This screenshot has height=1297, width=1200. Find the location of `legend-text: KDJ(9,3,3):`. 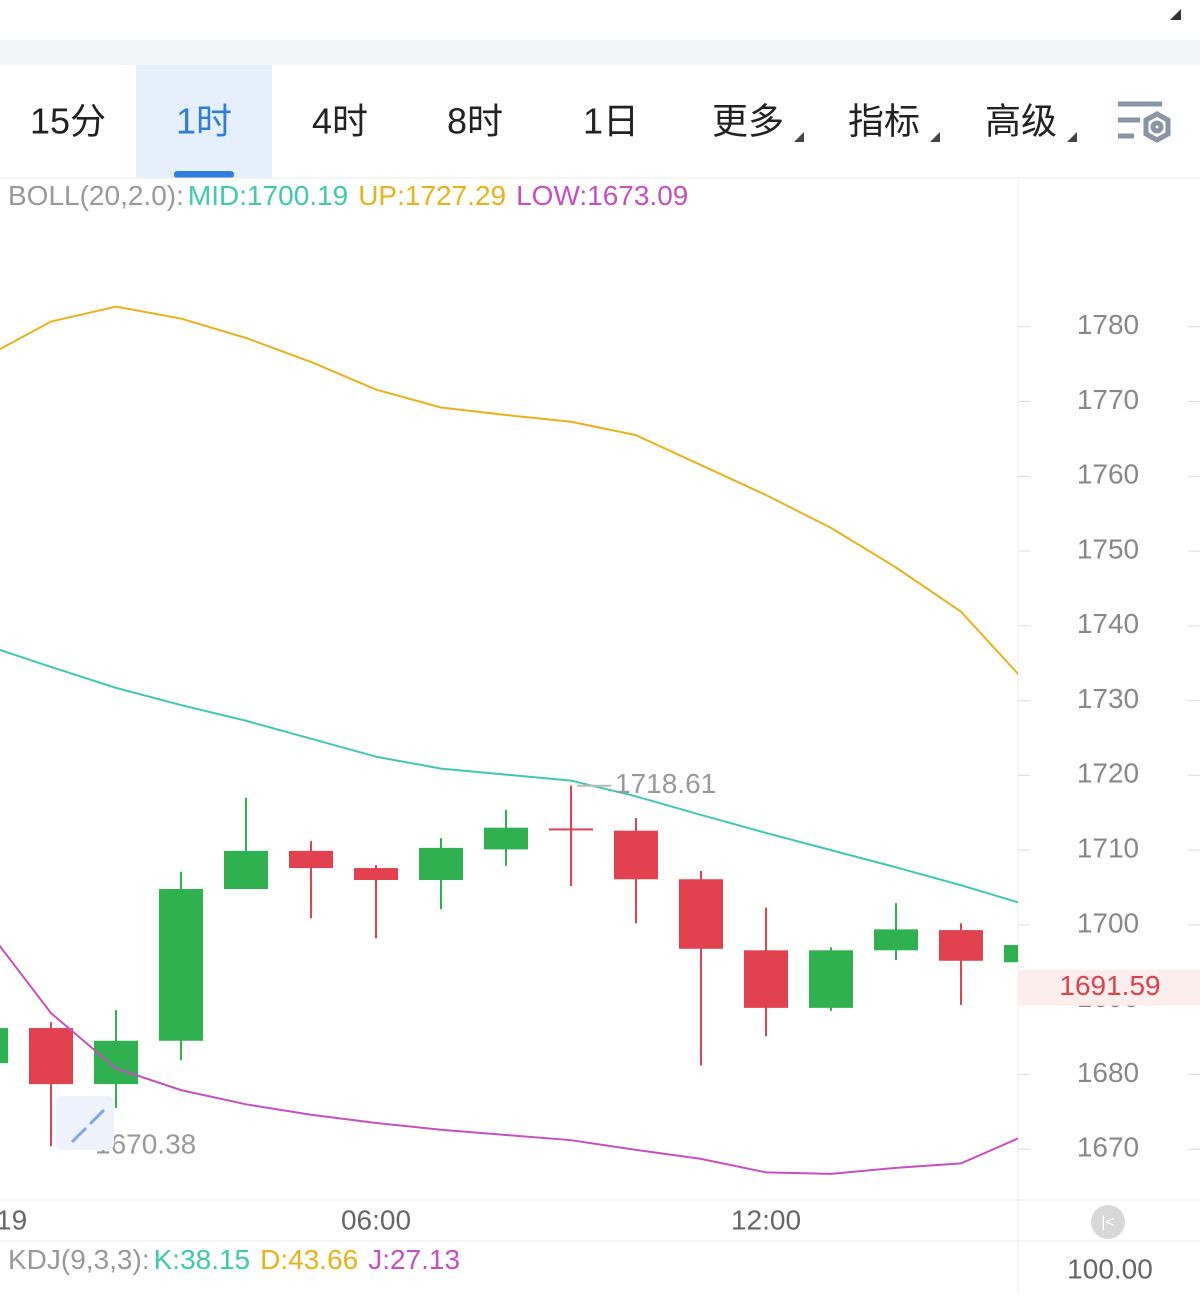

legend-text: KDJ(9,3,3): is located at coordinates (79, 1259).